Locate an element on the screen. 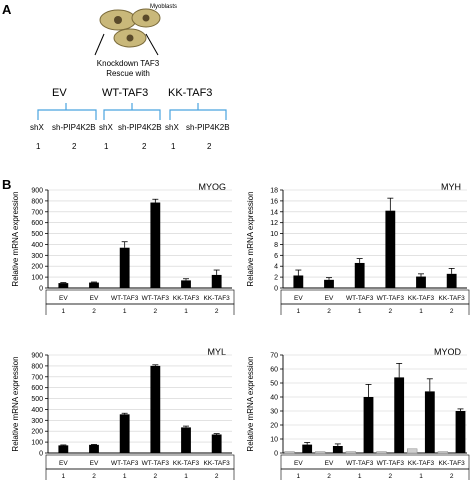 Image resolution: width=474 pixels, height=481 pixels. y-tick-label: 10 is located at coordinates (274, 234).